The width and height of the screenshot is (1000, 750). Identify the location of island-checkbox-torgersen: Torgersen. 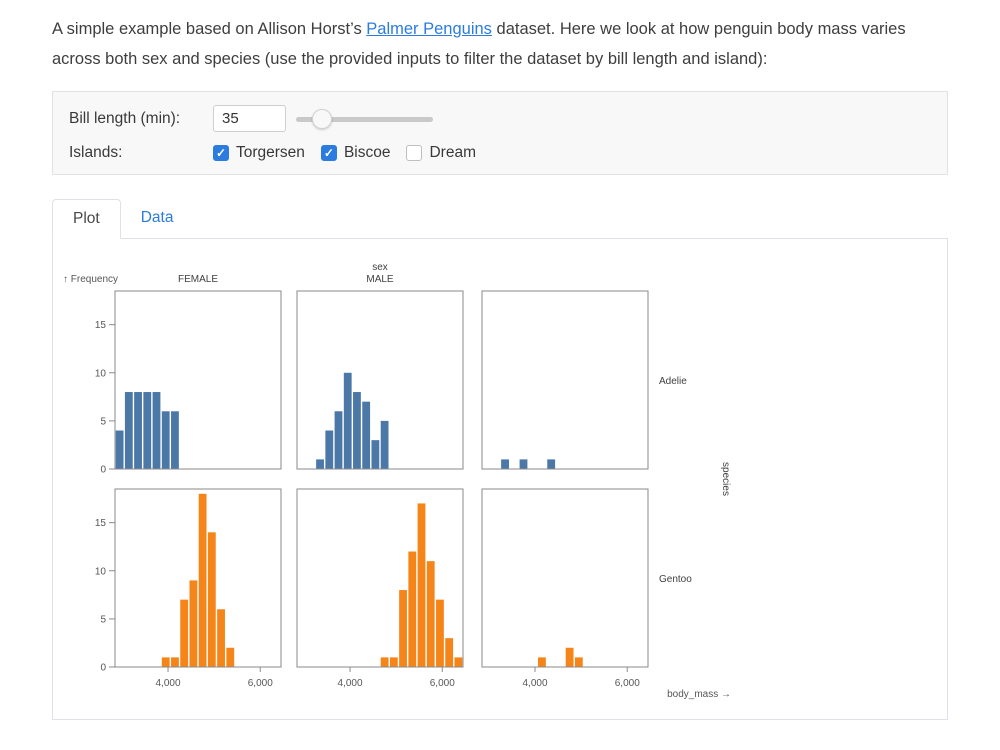
(259, 153).